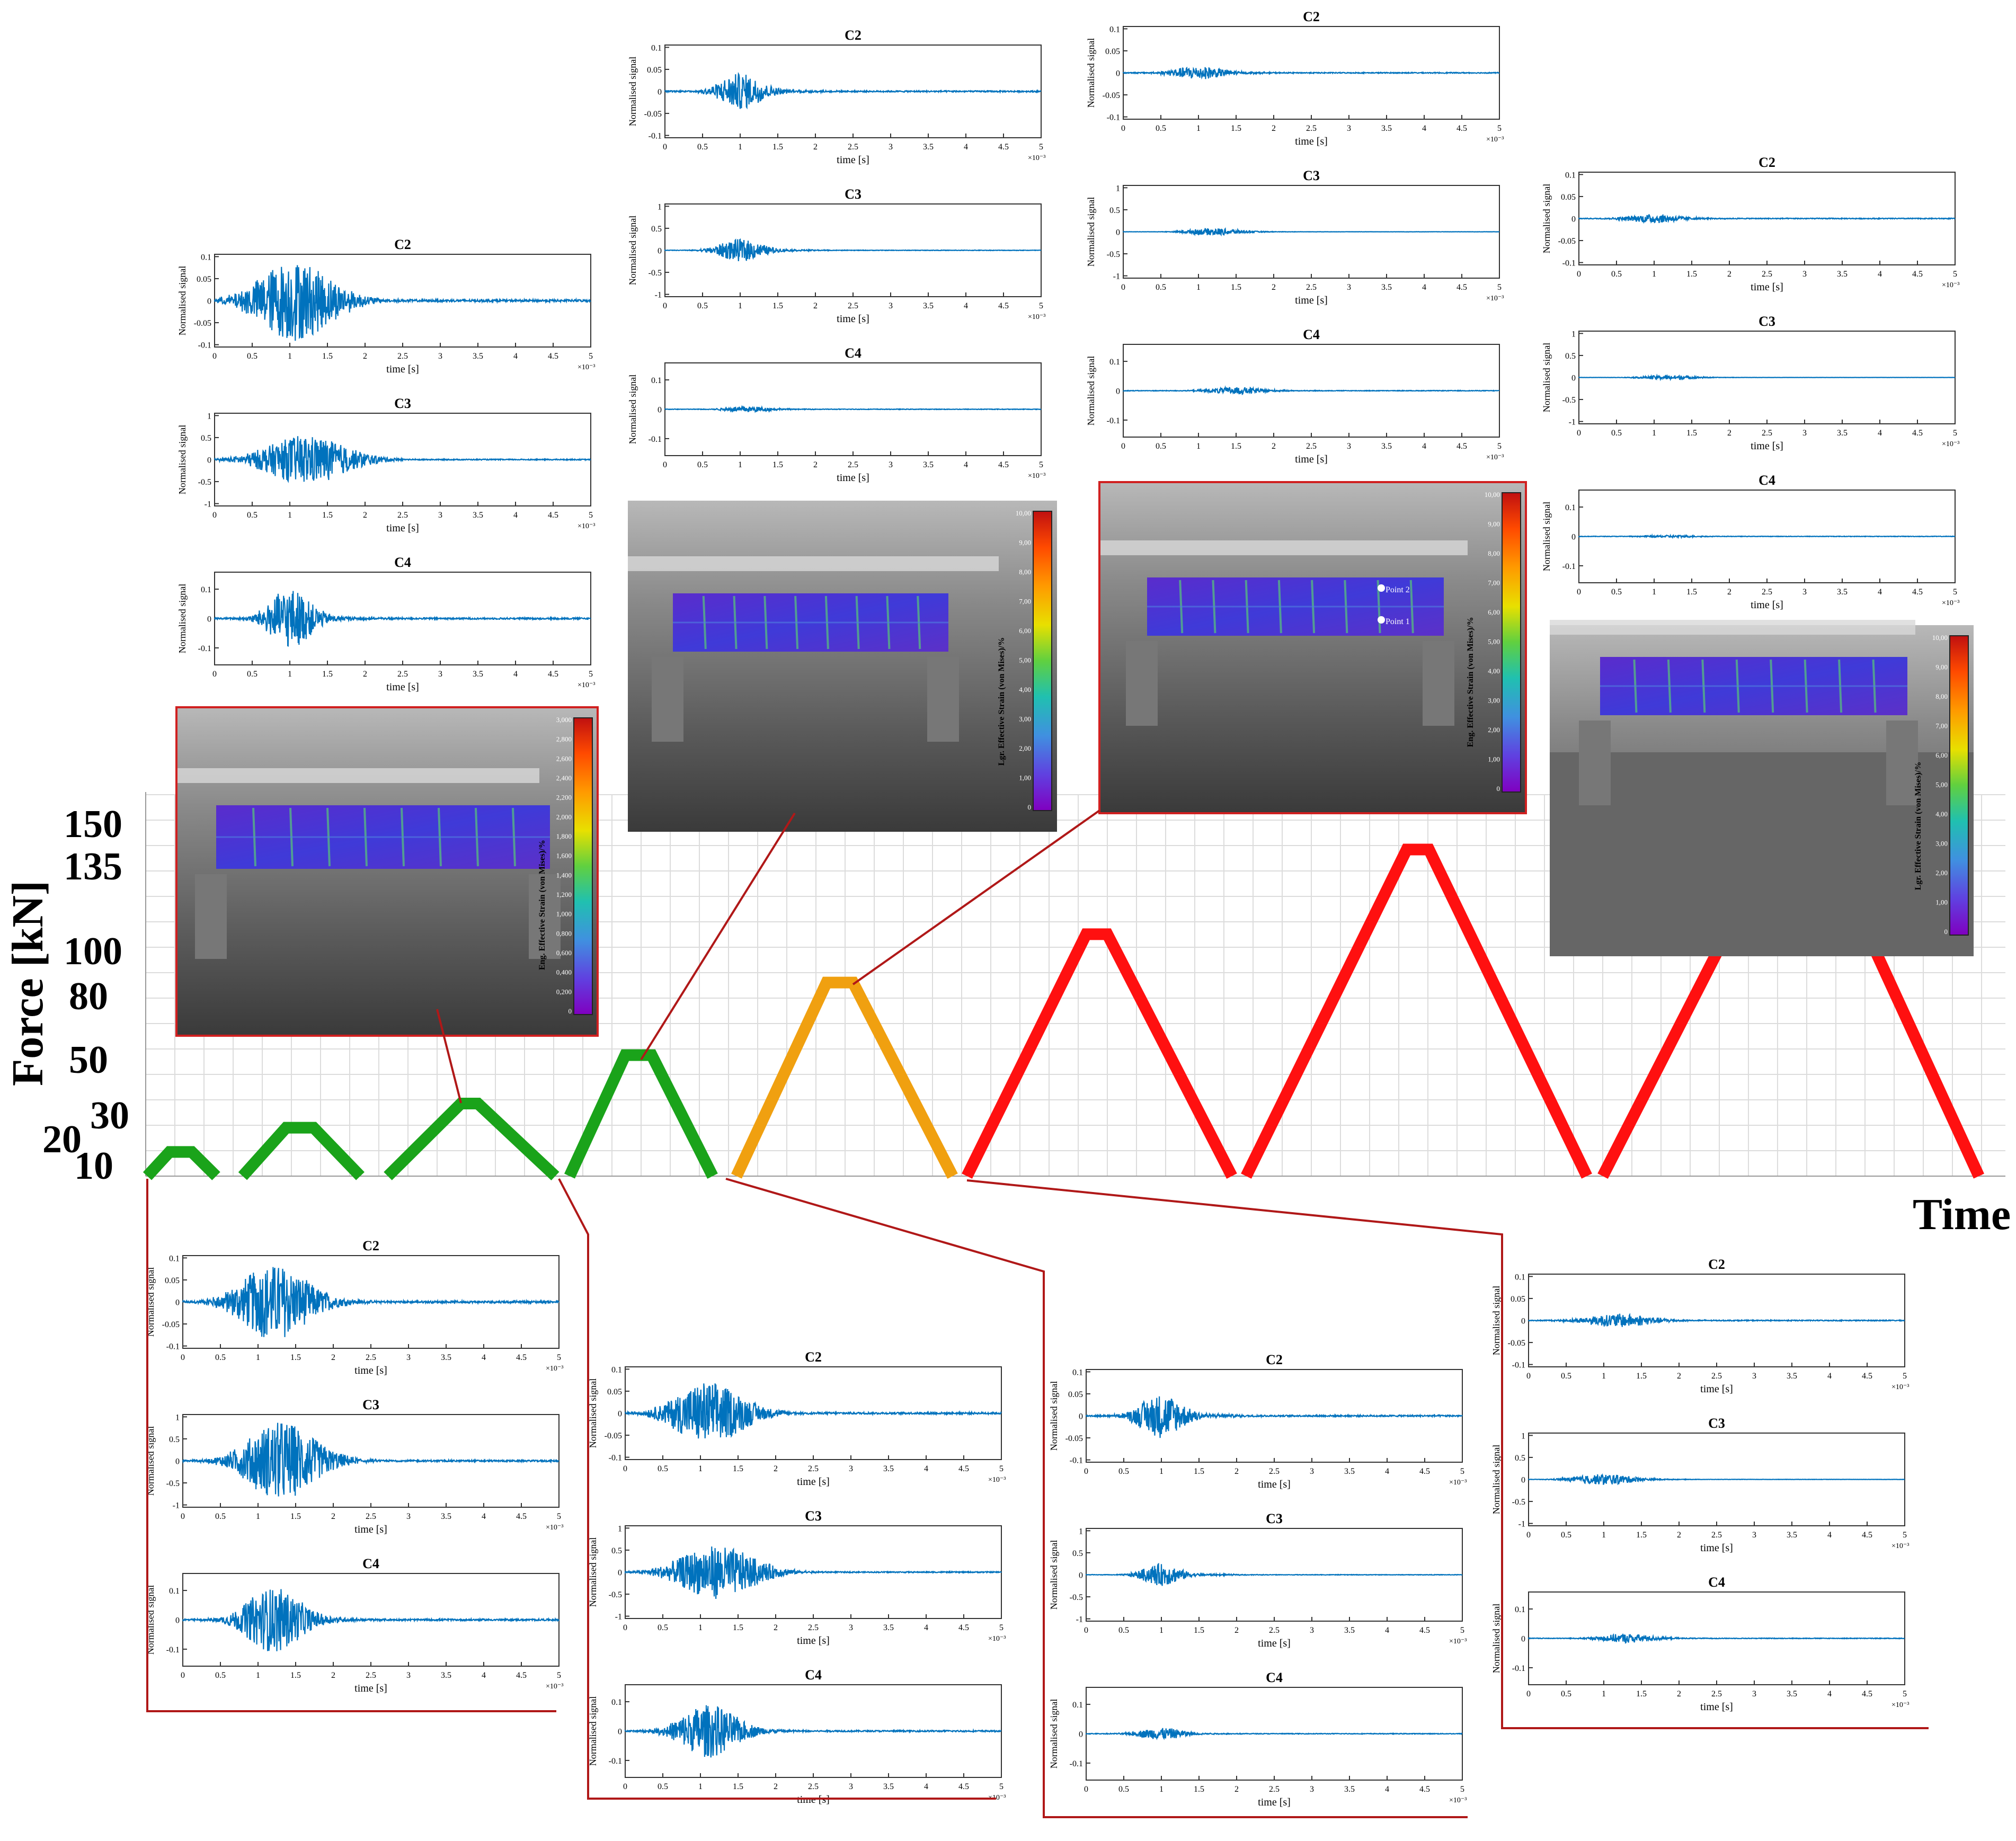 Image resolution: width=2016 pixels, height=1841 pixels. What do you see at coordinates (174, 1439) in the screenshot?
I see `y-tick-label: 0.5` at bounding box center [174, 1439].